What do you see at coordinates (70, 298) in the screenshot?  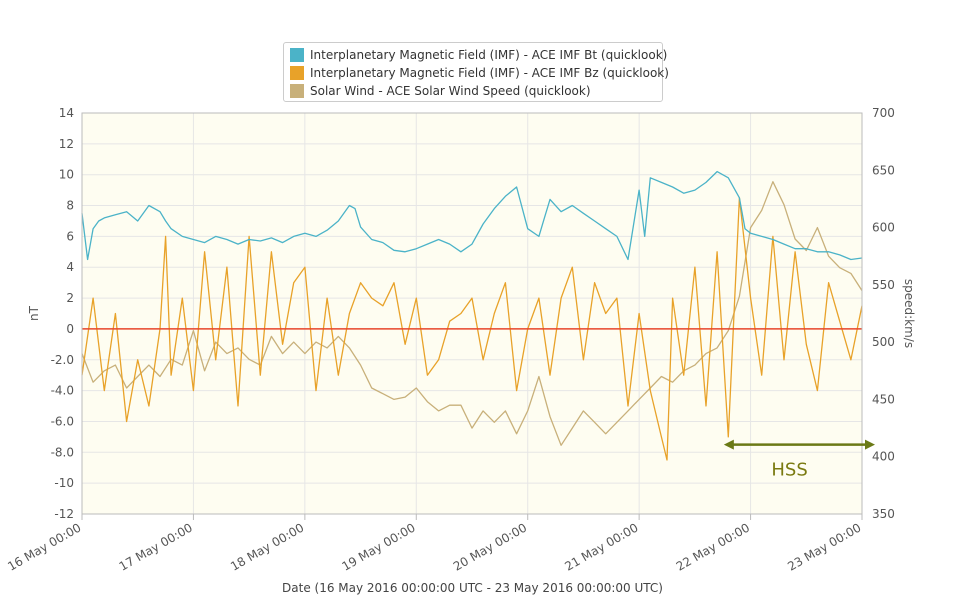 I see `y-left-tick-label: 2` at bounding box center [70, 298].